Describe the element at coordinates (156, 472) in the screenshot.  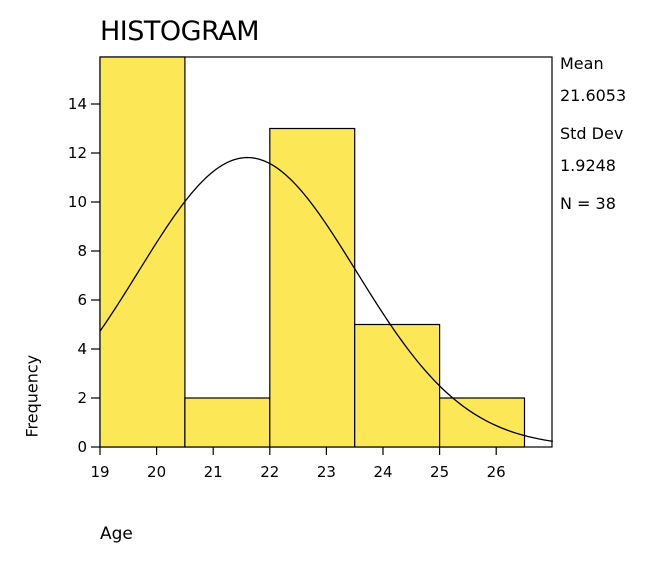
I see `x-tick-label-20: 20` at that location.